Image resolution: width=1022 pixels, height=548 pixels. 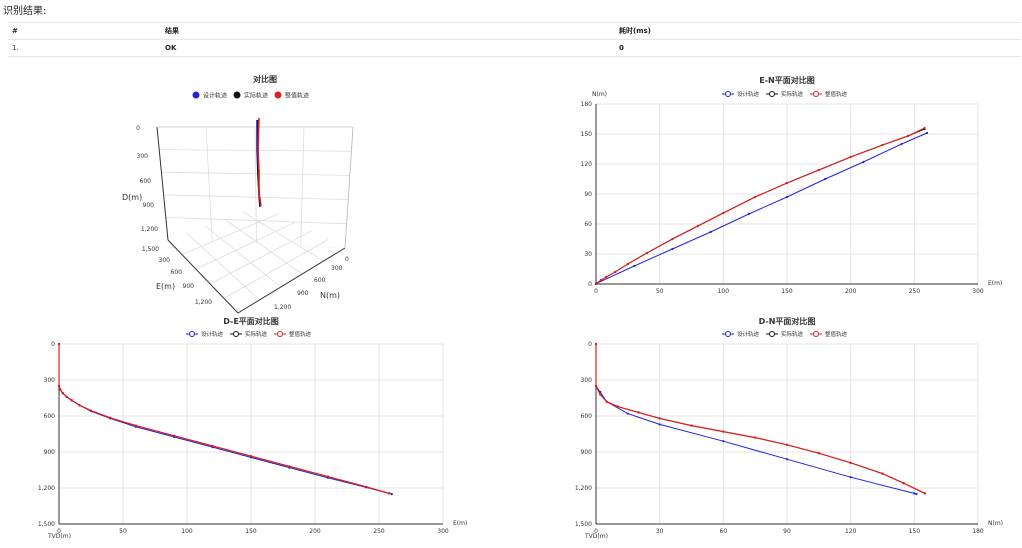 What do you see at coordinates (303, 293) in the screenshot?
I see `n-tick-label: 900` at bounding box center [303, 293].